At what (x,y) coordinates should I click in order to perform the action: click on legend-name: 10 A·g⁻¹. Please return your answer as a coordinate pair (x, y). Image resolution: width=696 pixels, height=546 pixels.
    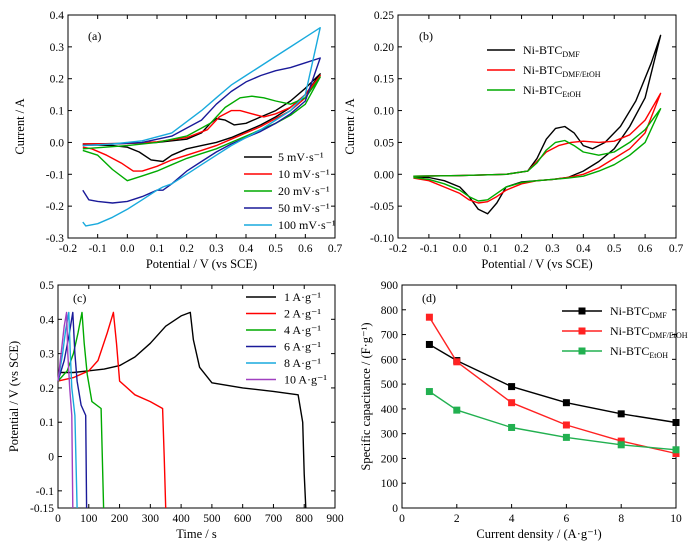
    Looking at the image, I should click on (305, 380).